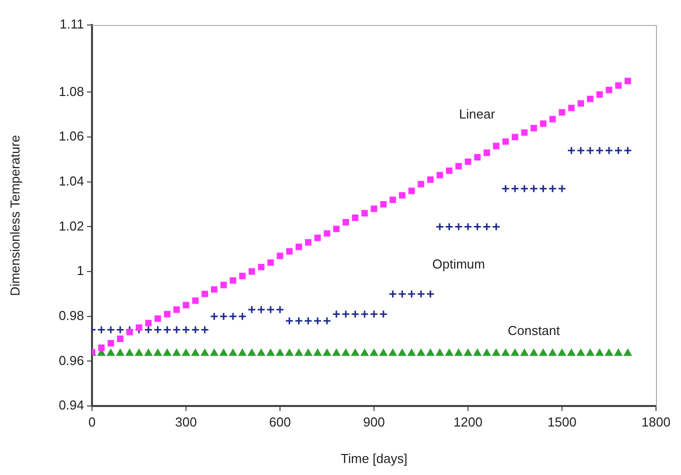  I want to click on y-tick-label: 1.04, so click(71, 180).